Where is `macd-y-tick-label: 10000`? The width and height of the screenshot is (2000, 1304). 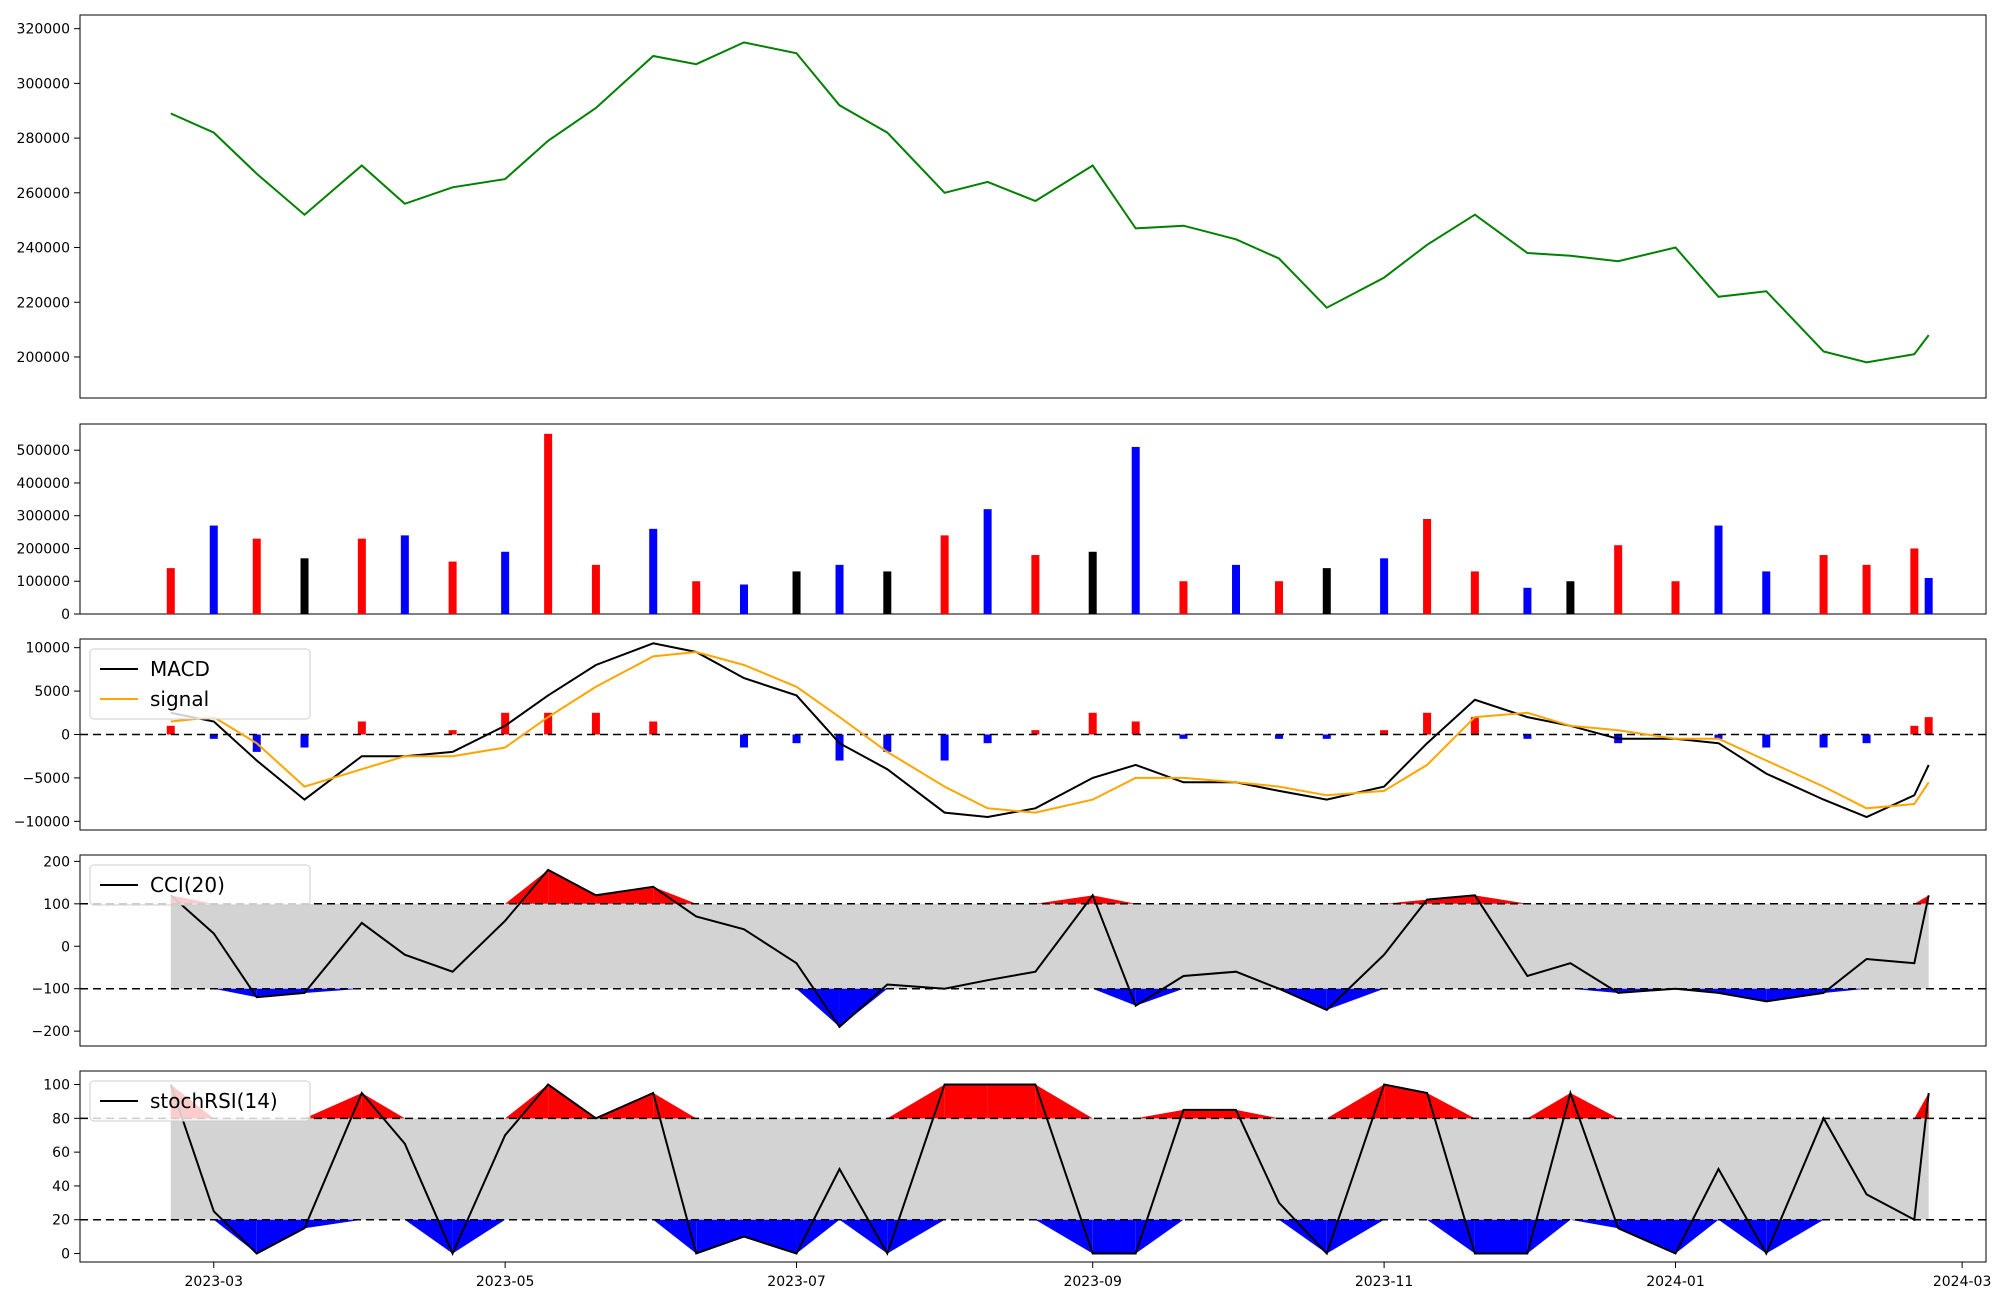 macd-y-tick-label: 10000 is located at coordinates (47, 649).